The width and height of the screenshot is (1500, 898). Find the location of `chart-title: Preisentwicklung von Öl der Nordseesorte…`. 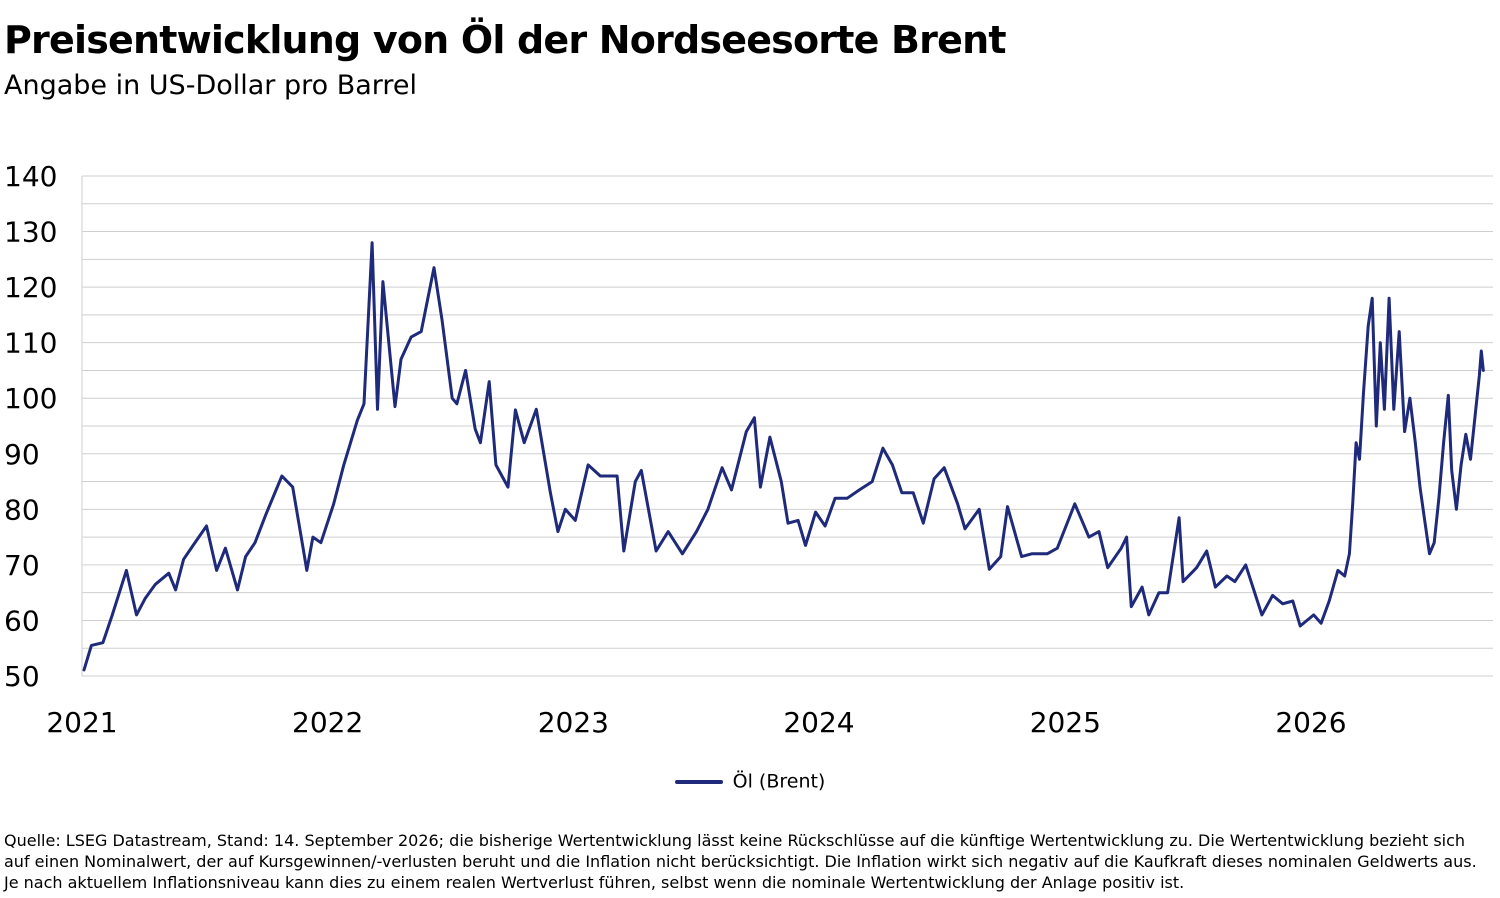

chart-title: Preisentwicklung von Öl der Nordseesorte… is located at coordinates (505, 40).